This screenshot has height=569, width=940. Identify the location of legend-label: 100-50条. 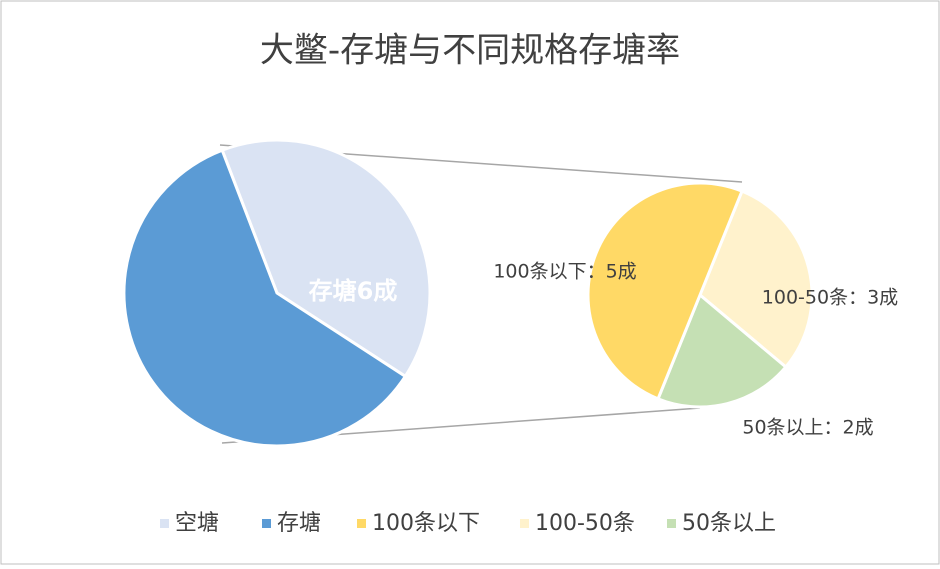
(585, 523).